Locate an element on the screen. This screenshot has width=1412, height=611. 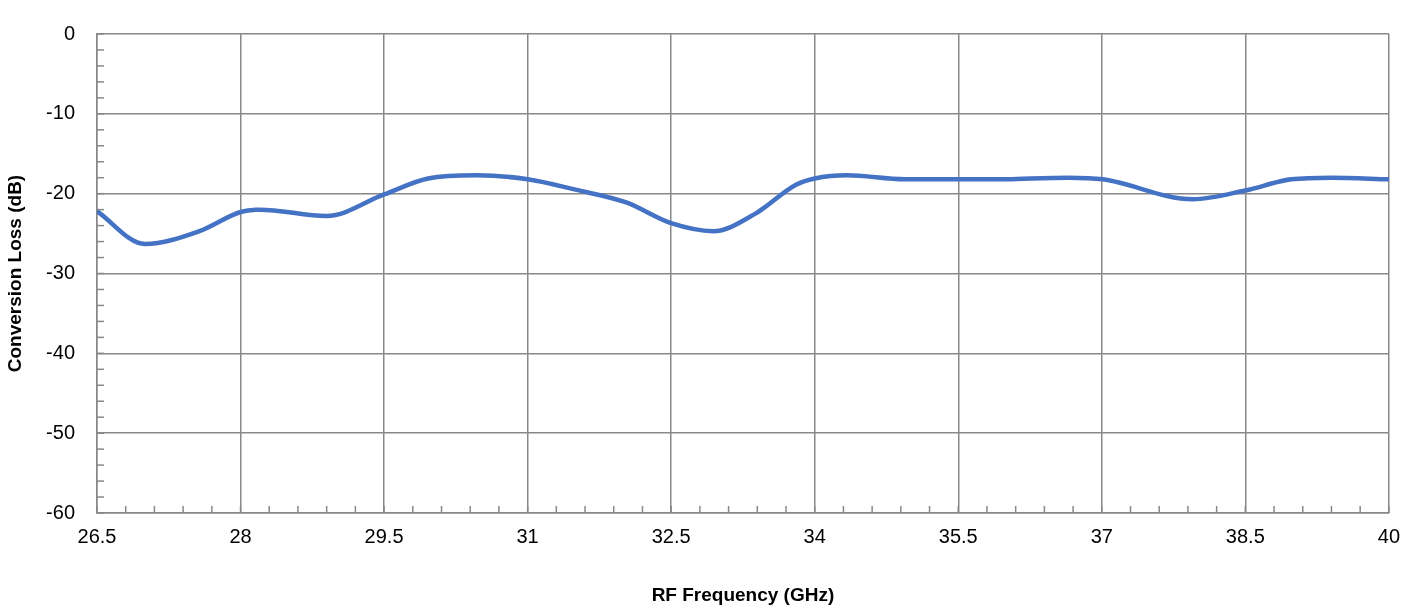
x-tick-label: 34 is located at coordinates (814, 535).